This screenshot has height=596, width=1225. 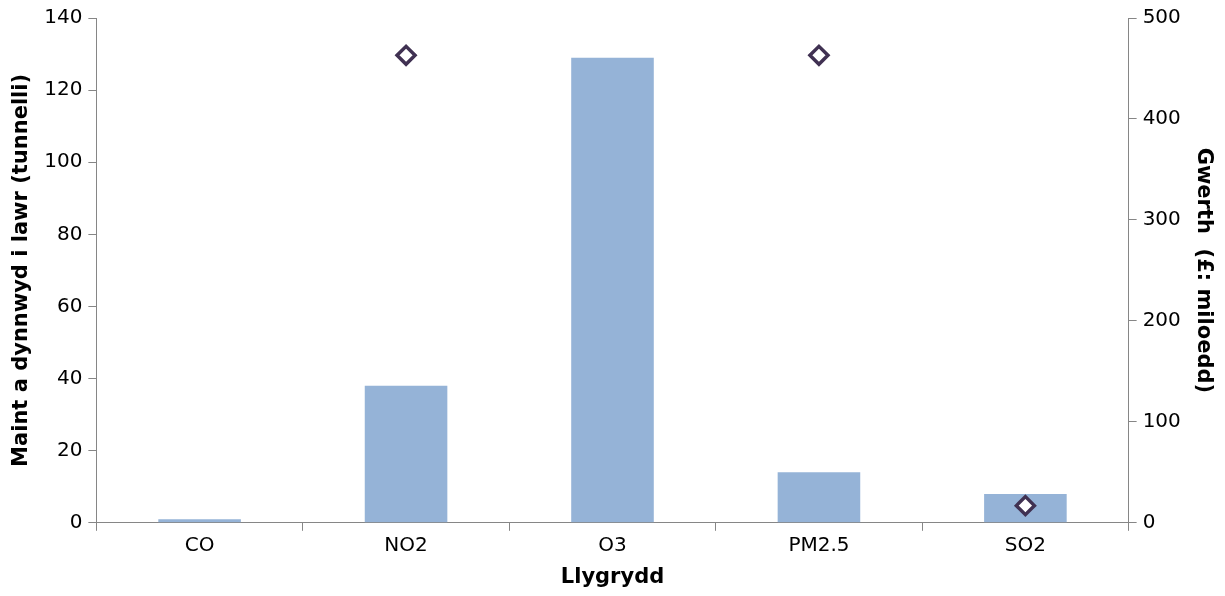 I want to click on x-tick-label: PM2.5, so click(x=819, y=544).